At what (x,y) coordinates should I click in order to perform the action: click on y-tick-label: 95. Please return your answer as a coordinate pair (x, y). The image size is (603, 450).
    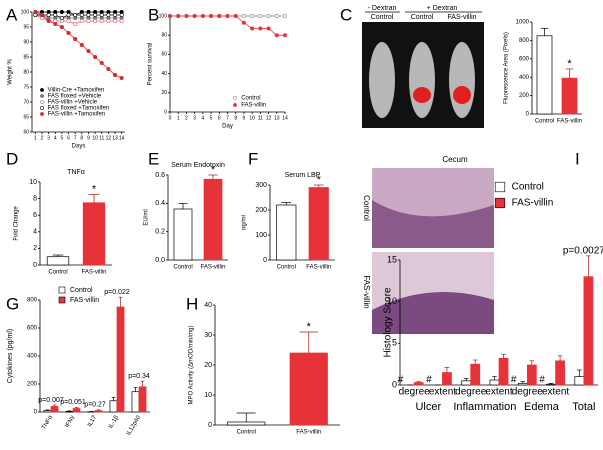
    Looking at the image, I should click on (26, 27).